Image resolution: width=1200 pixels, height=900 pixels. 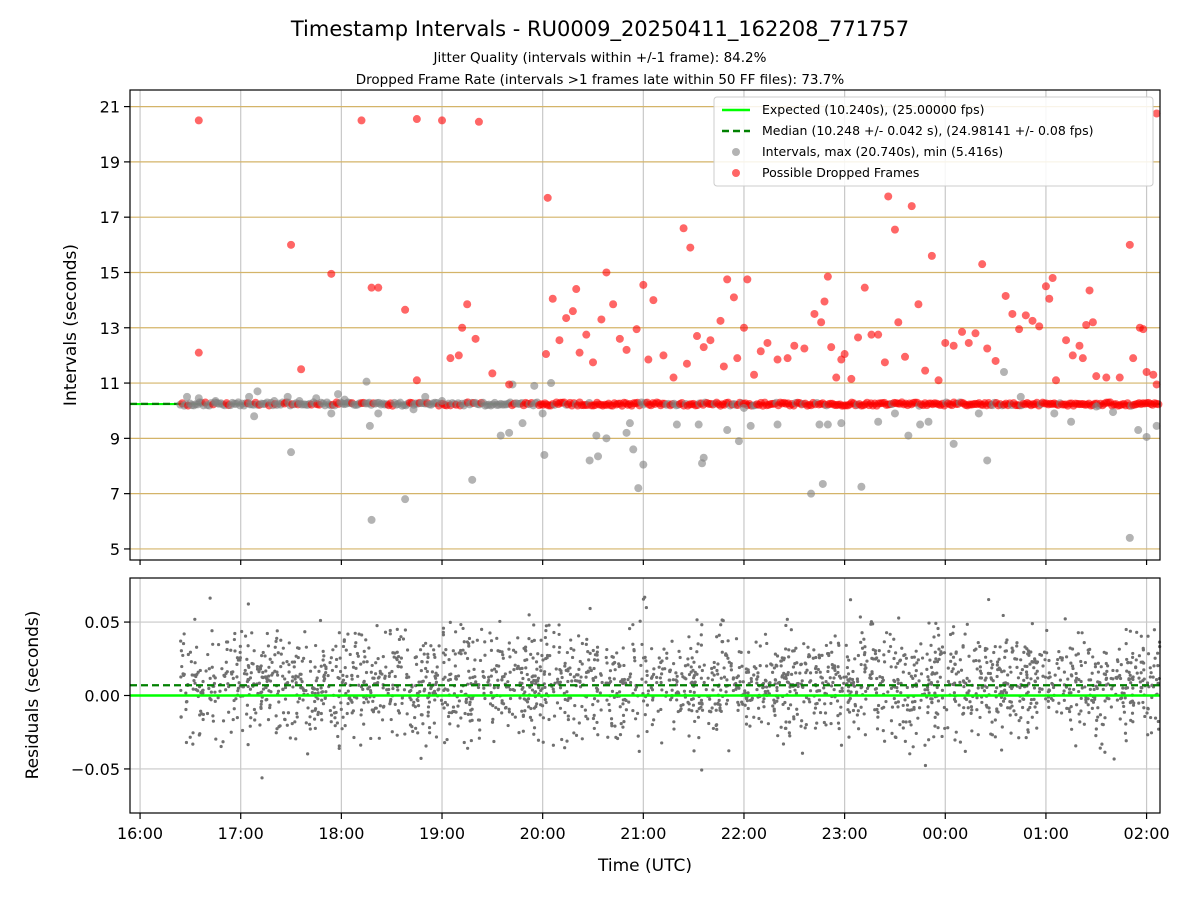 What do you see at coordinates (645, 690) in the screenshot?
I see `residuals-reference-lines` at bounding box center [645, 690].